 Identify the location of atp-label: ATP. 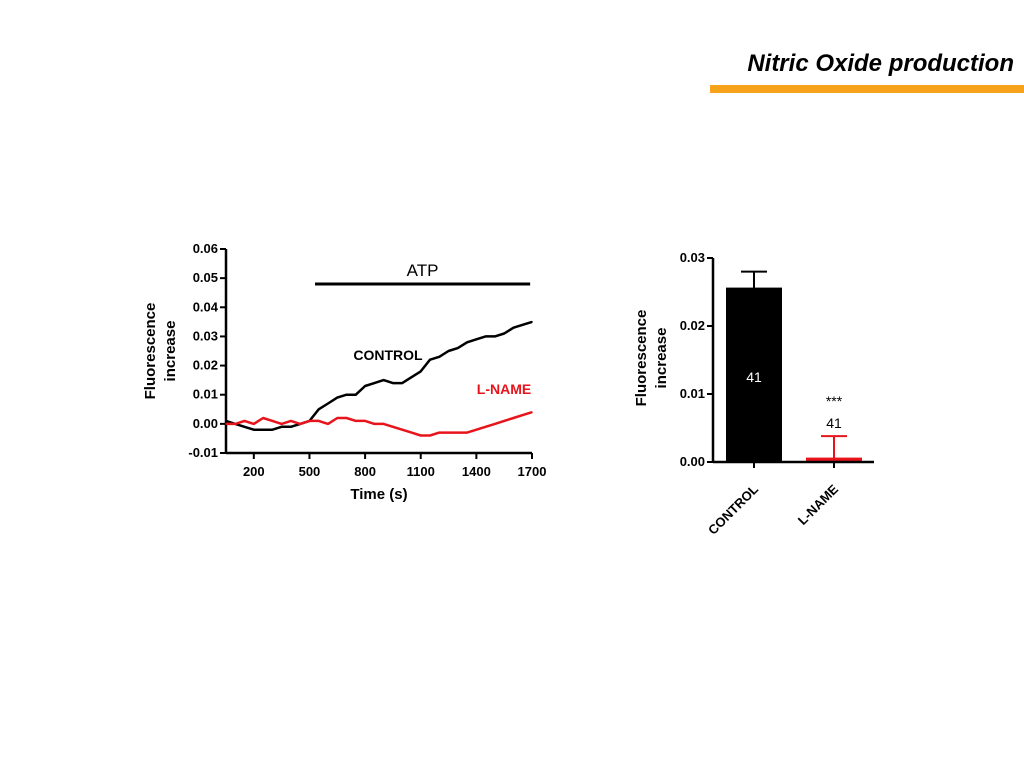
(423, 270).